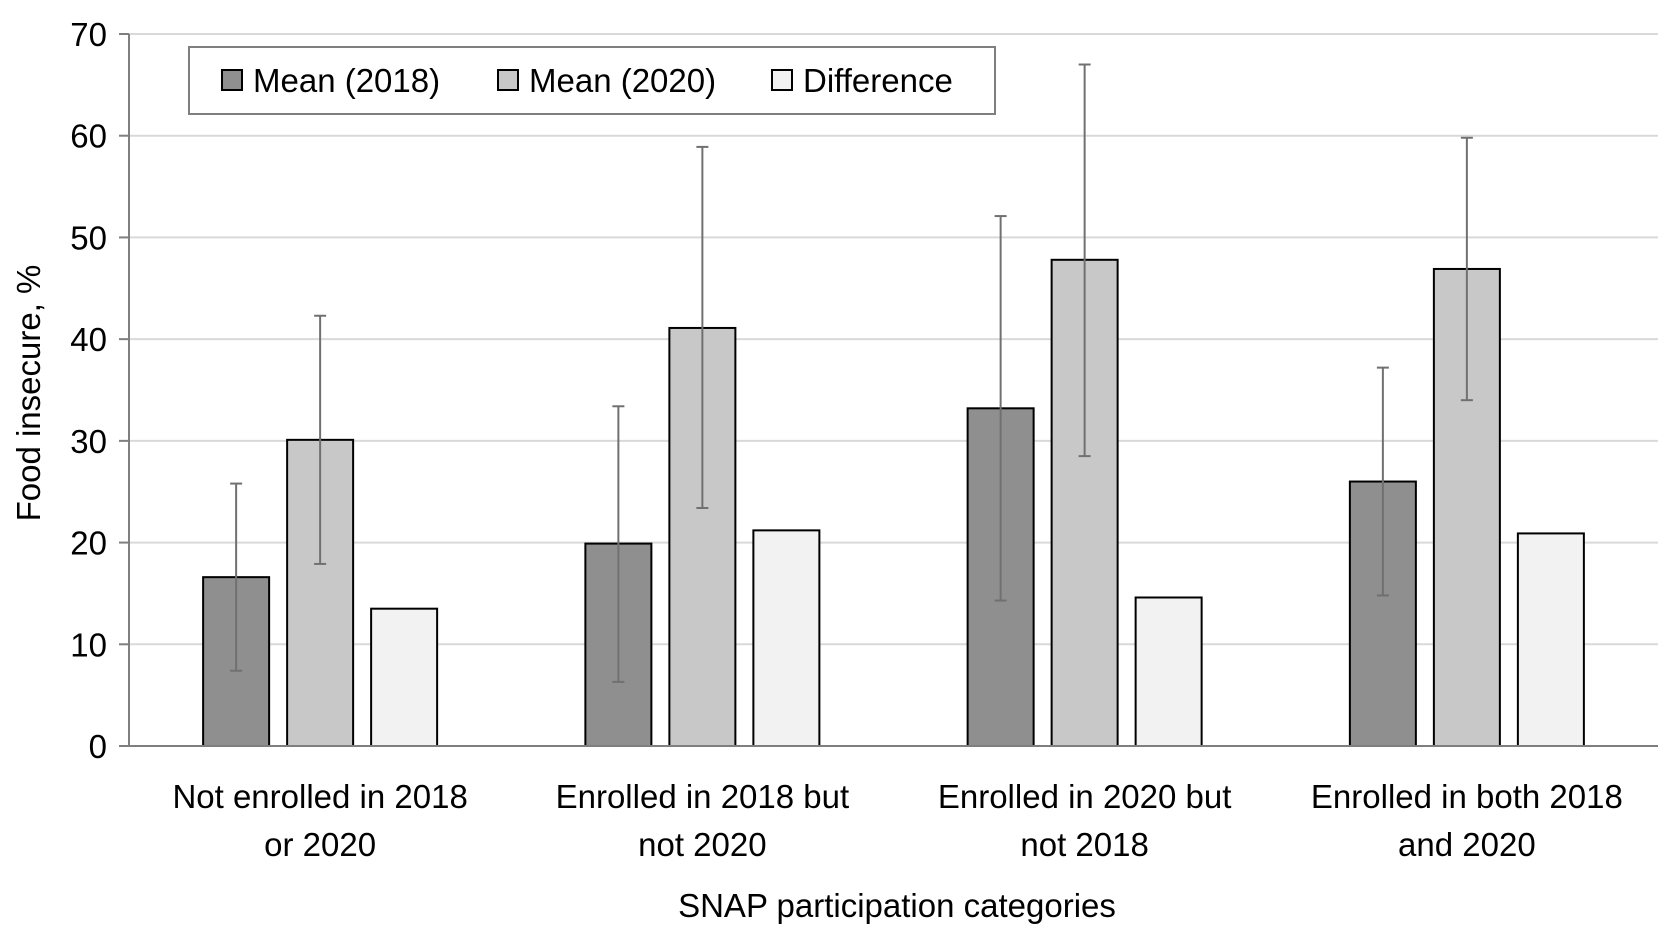  I want to click on y-tick-label: 30, so click(88, 441).